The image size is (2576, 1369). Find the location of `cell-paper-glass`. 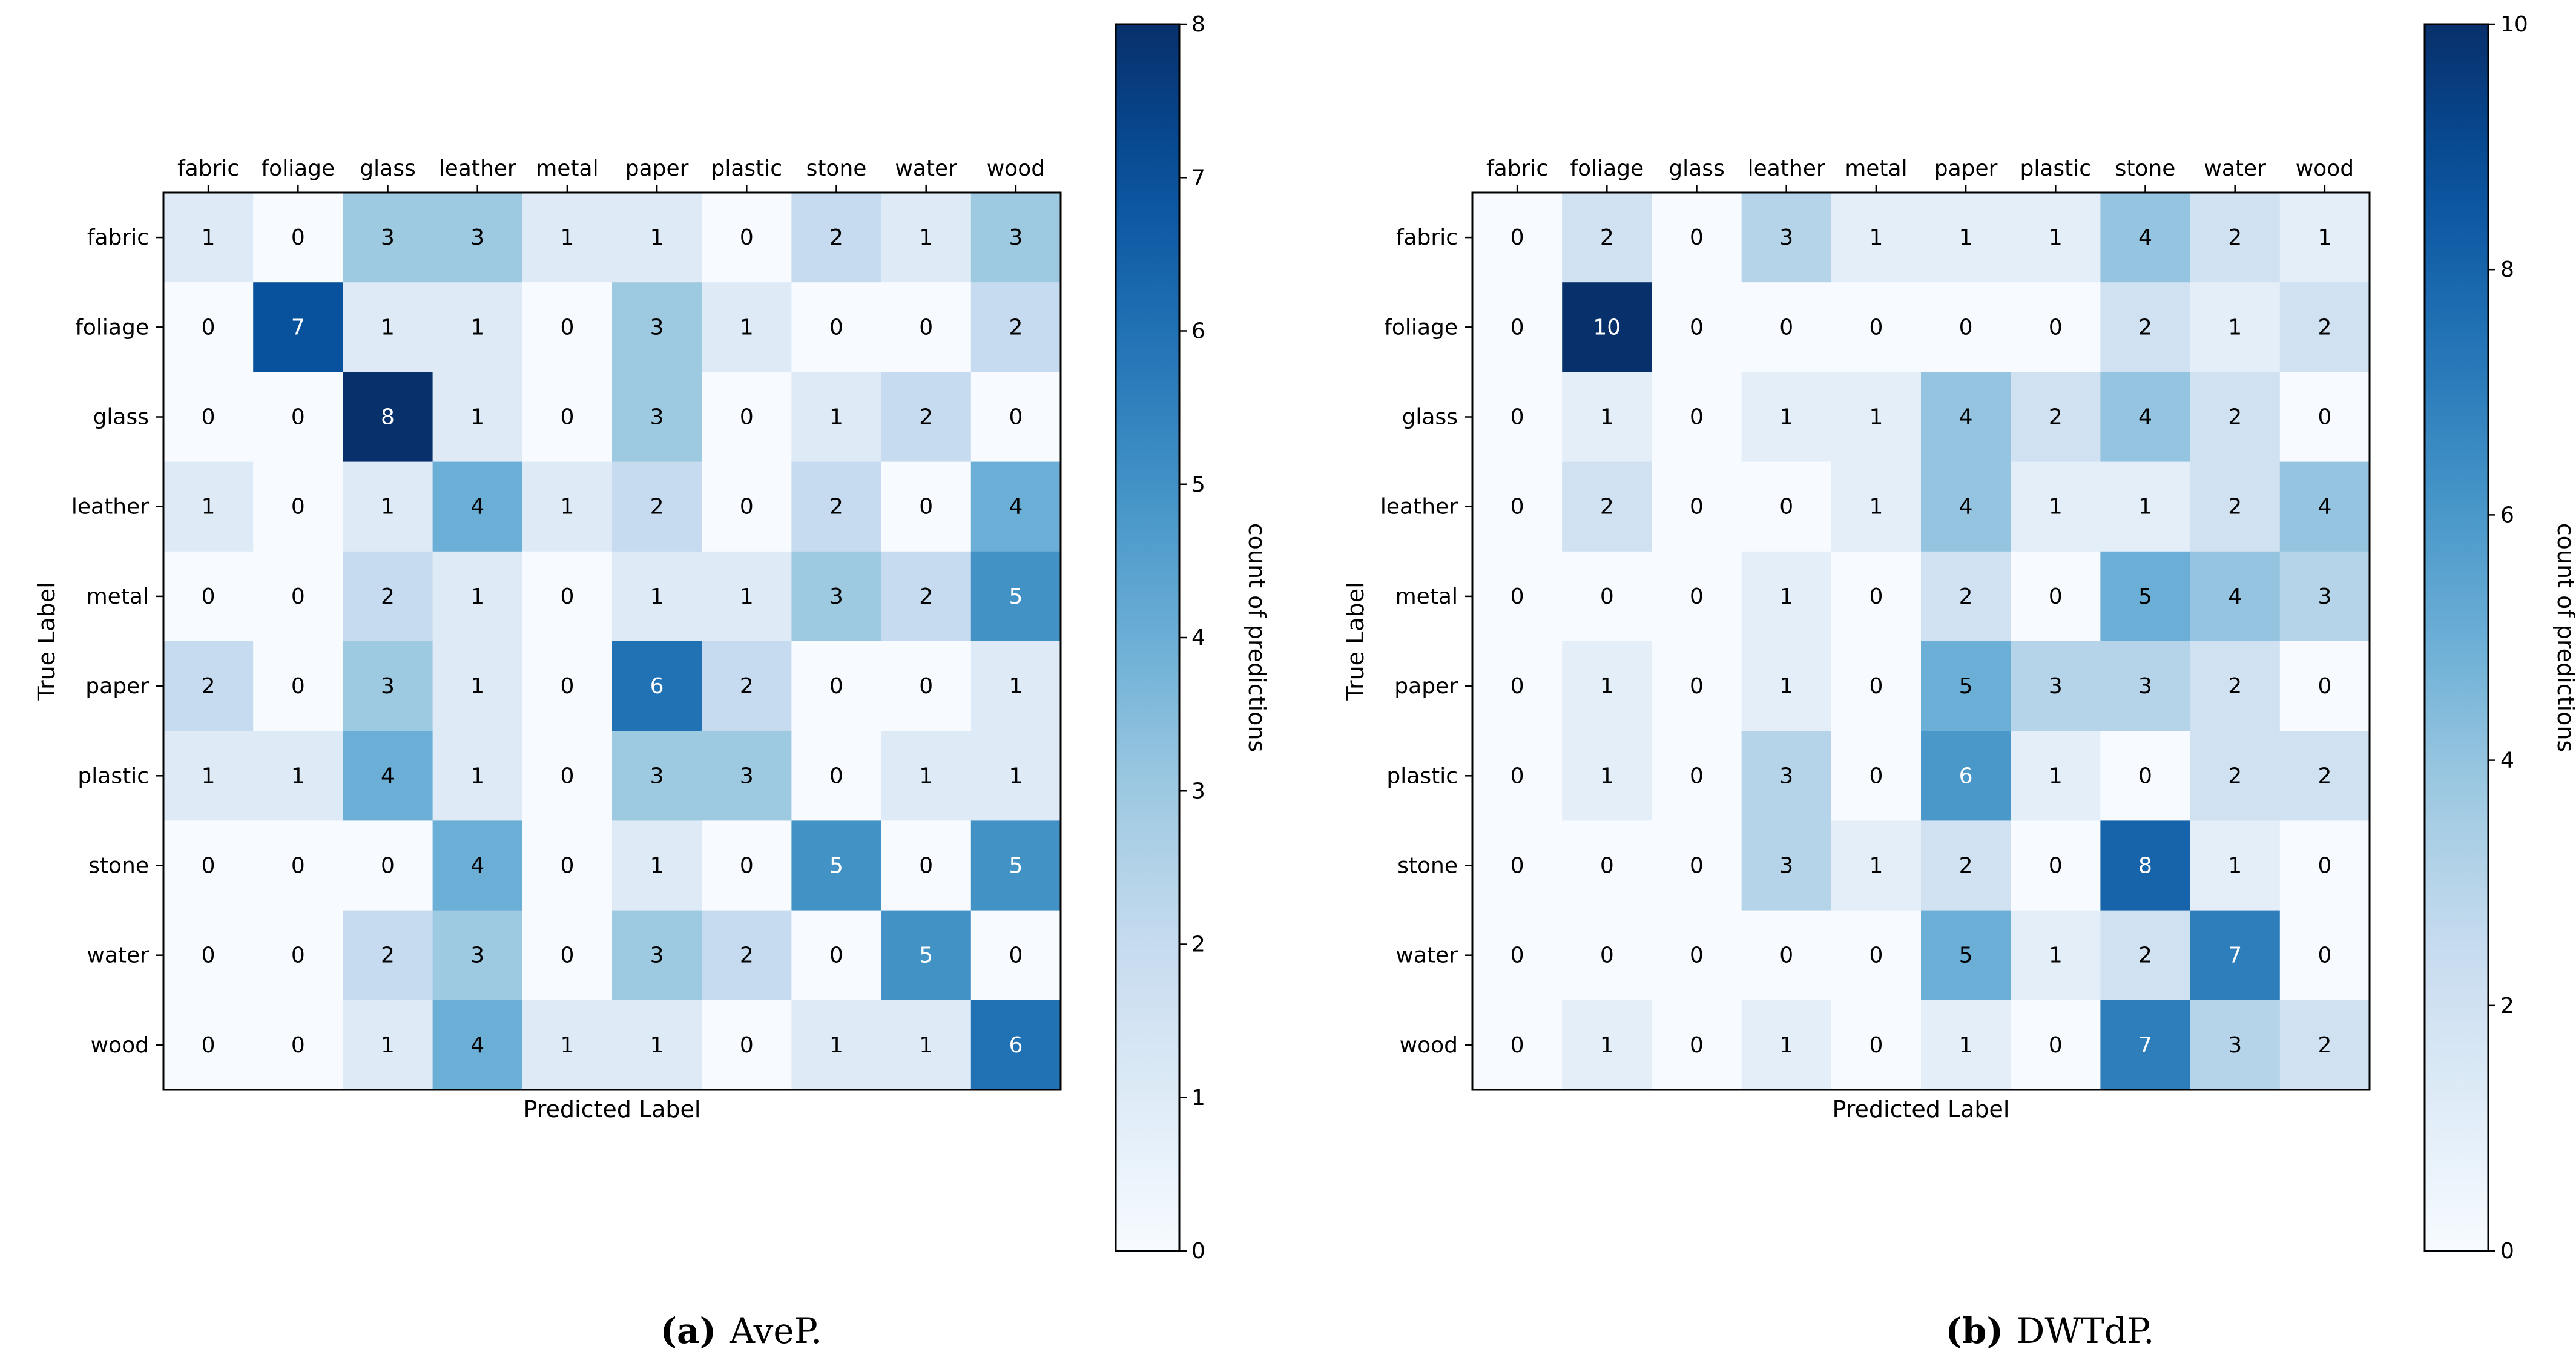

cell-paper-glass is located at coordinates (1697, 686).